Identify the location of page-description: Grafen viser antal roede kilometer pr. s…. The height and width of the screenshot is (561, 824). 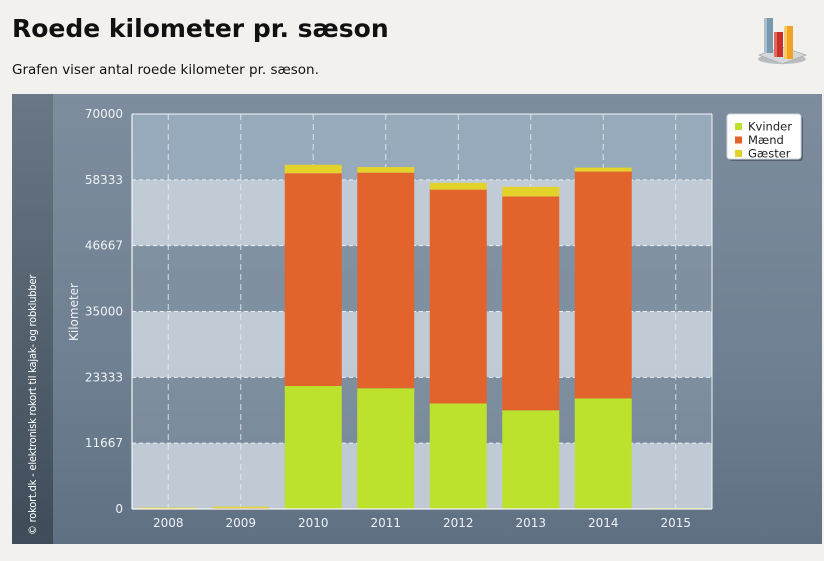
(165, 70).